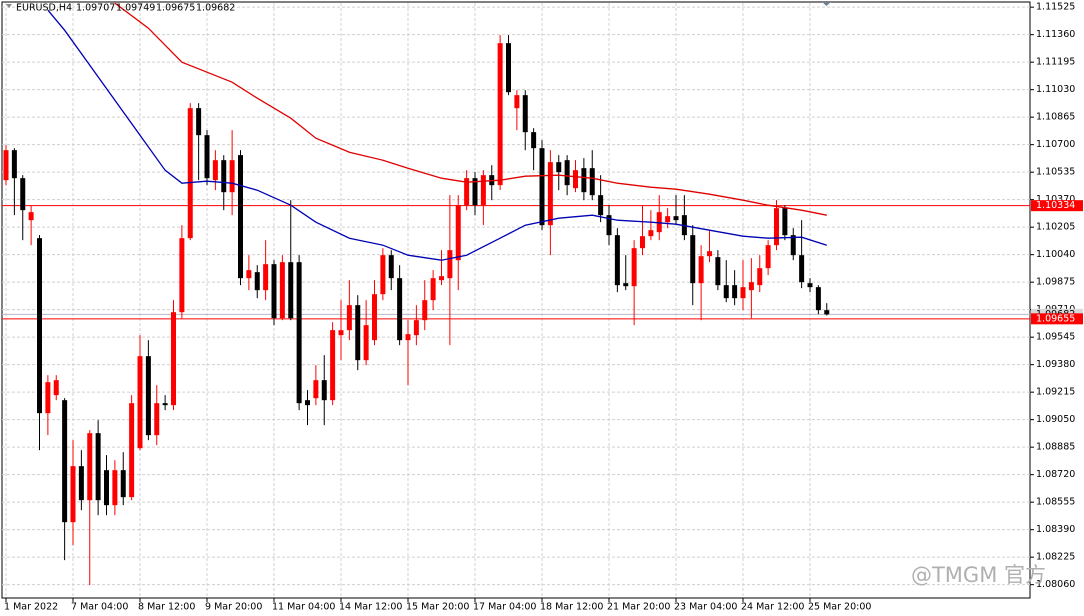  I want to click on header-high: 1.09749, so click(135, 8).